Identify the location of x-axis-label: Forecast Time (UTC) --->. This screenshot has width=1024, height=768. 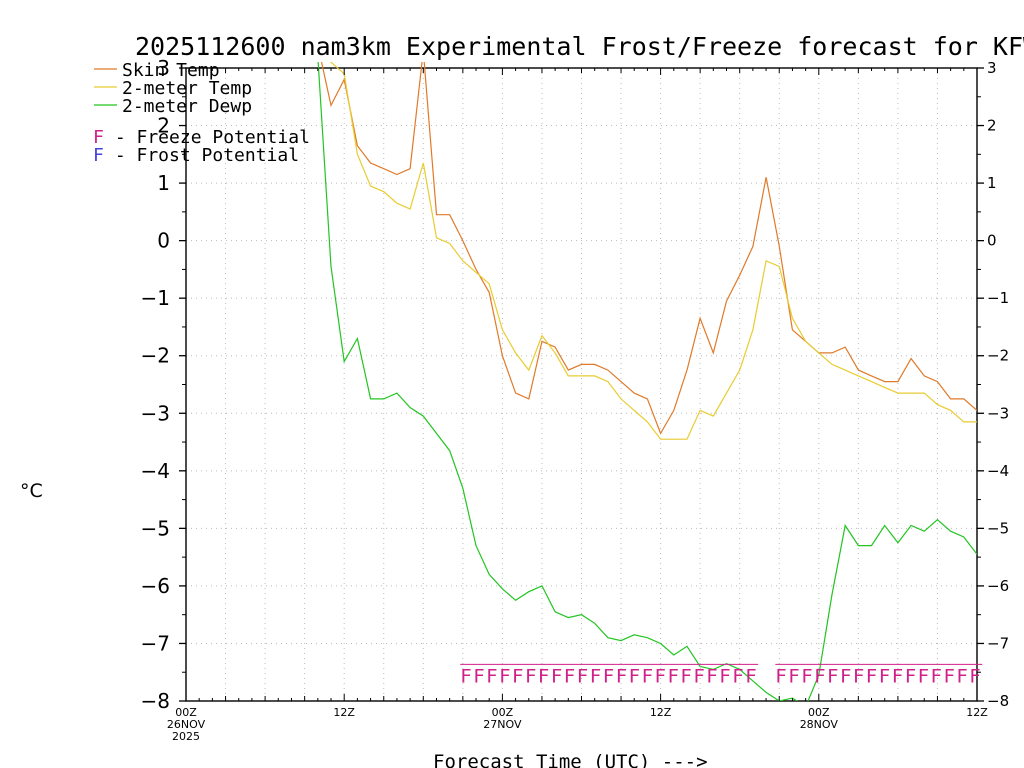
(570, 759).